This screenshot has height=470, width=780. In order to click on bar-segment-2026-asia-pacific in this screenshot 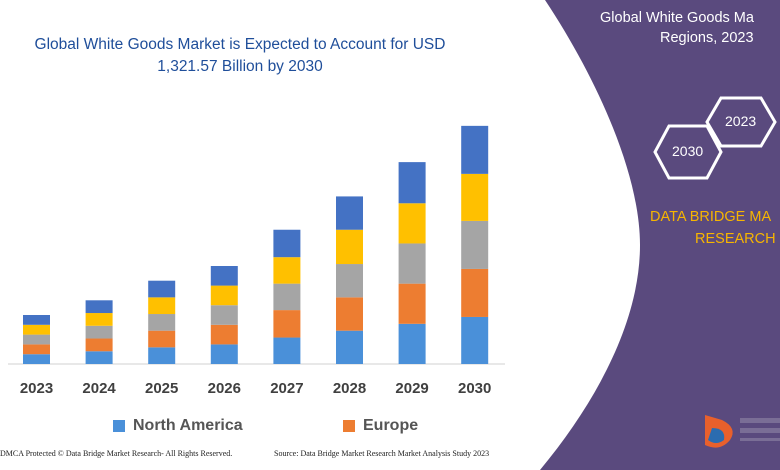, I will do `click(224, 315)`.